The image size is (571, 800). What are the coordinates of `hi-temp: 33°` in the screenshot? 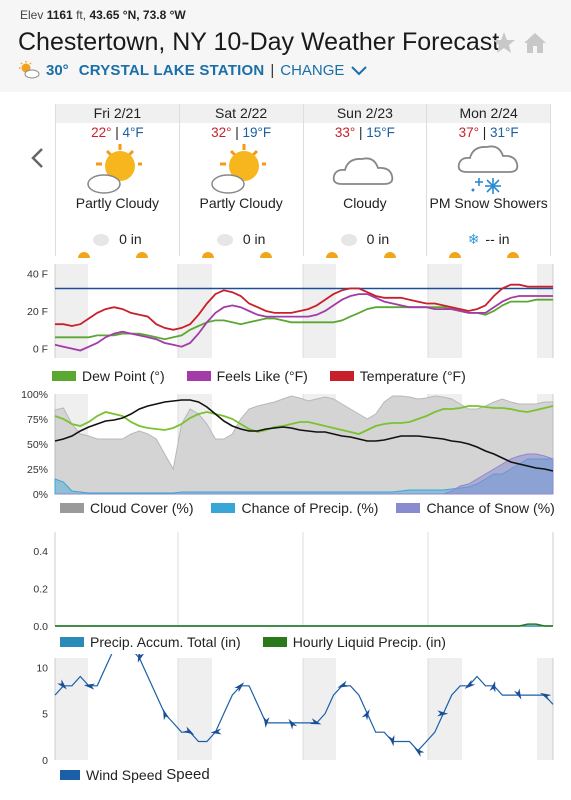 It's located at (345, 132).